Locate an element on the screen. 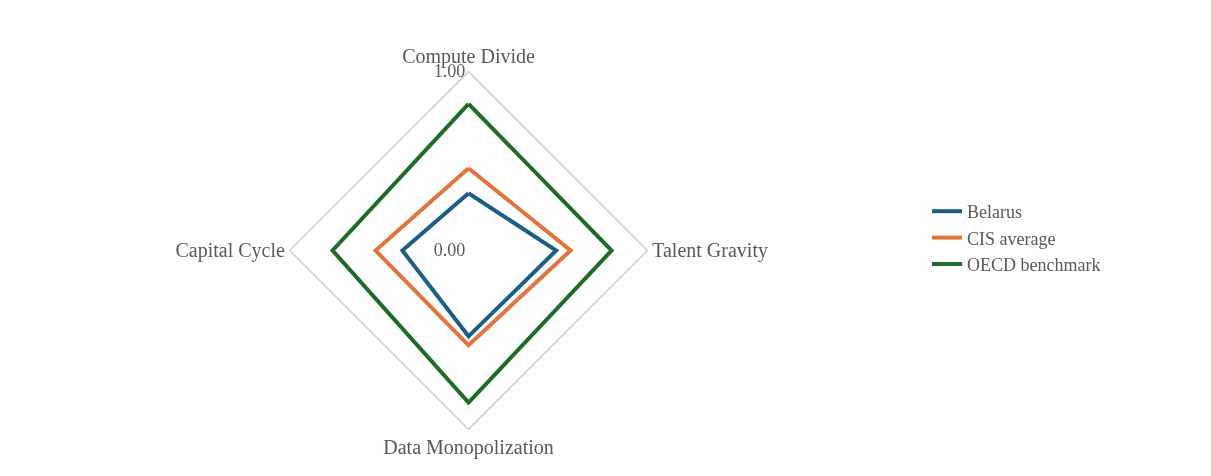  legend-label: OECD benchmark is located at coordinates (1034, 265).